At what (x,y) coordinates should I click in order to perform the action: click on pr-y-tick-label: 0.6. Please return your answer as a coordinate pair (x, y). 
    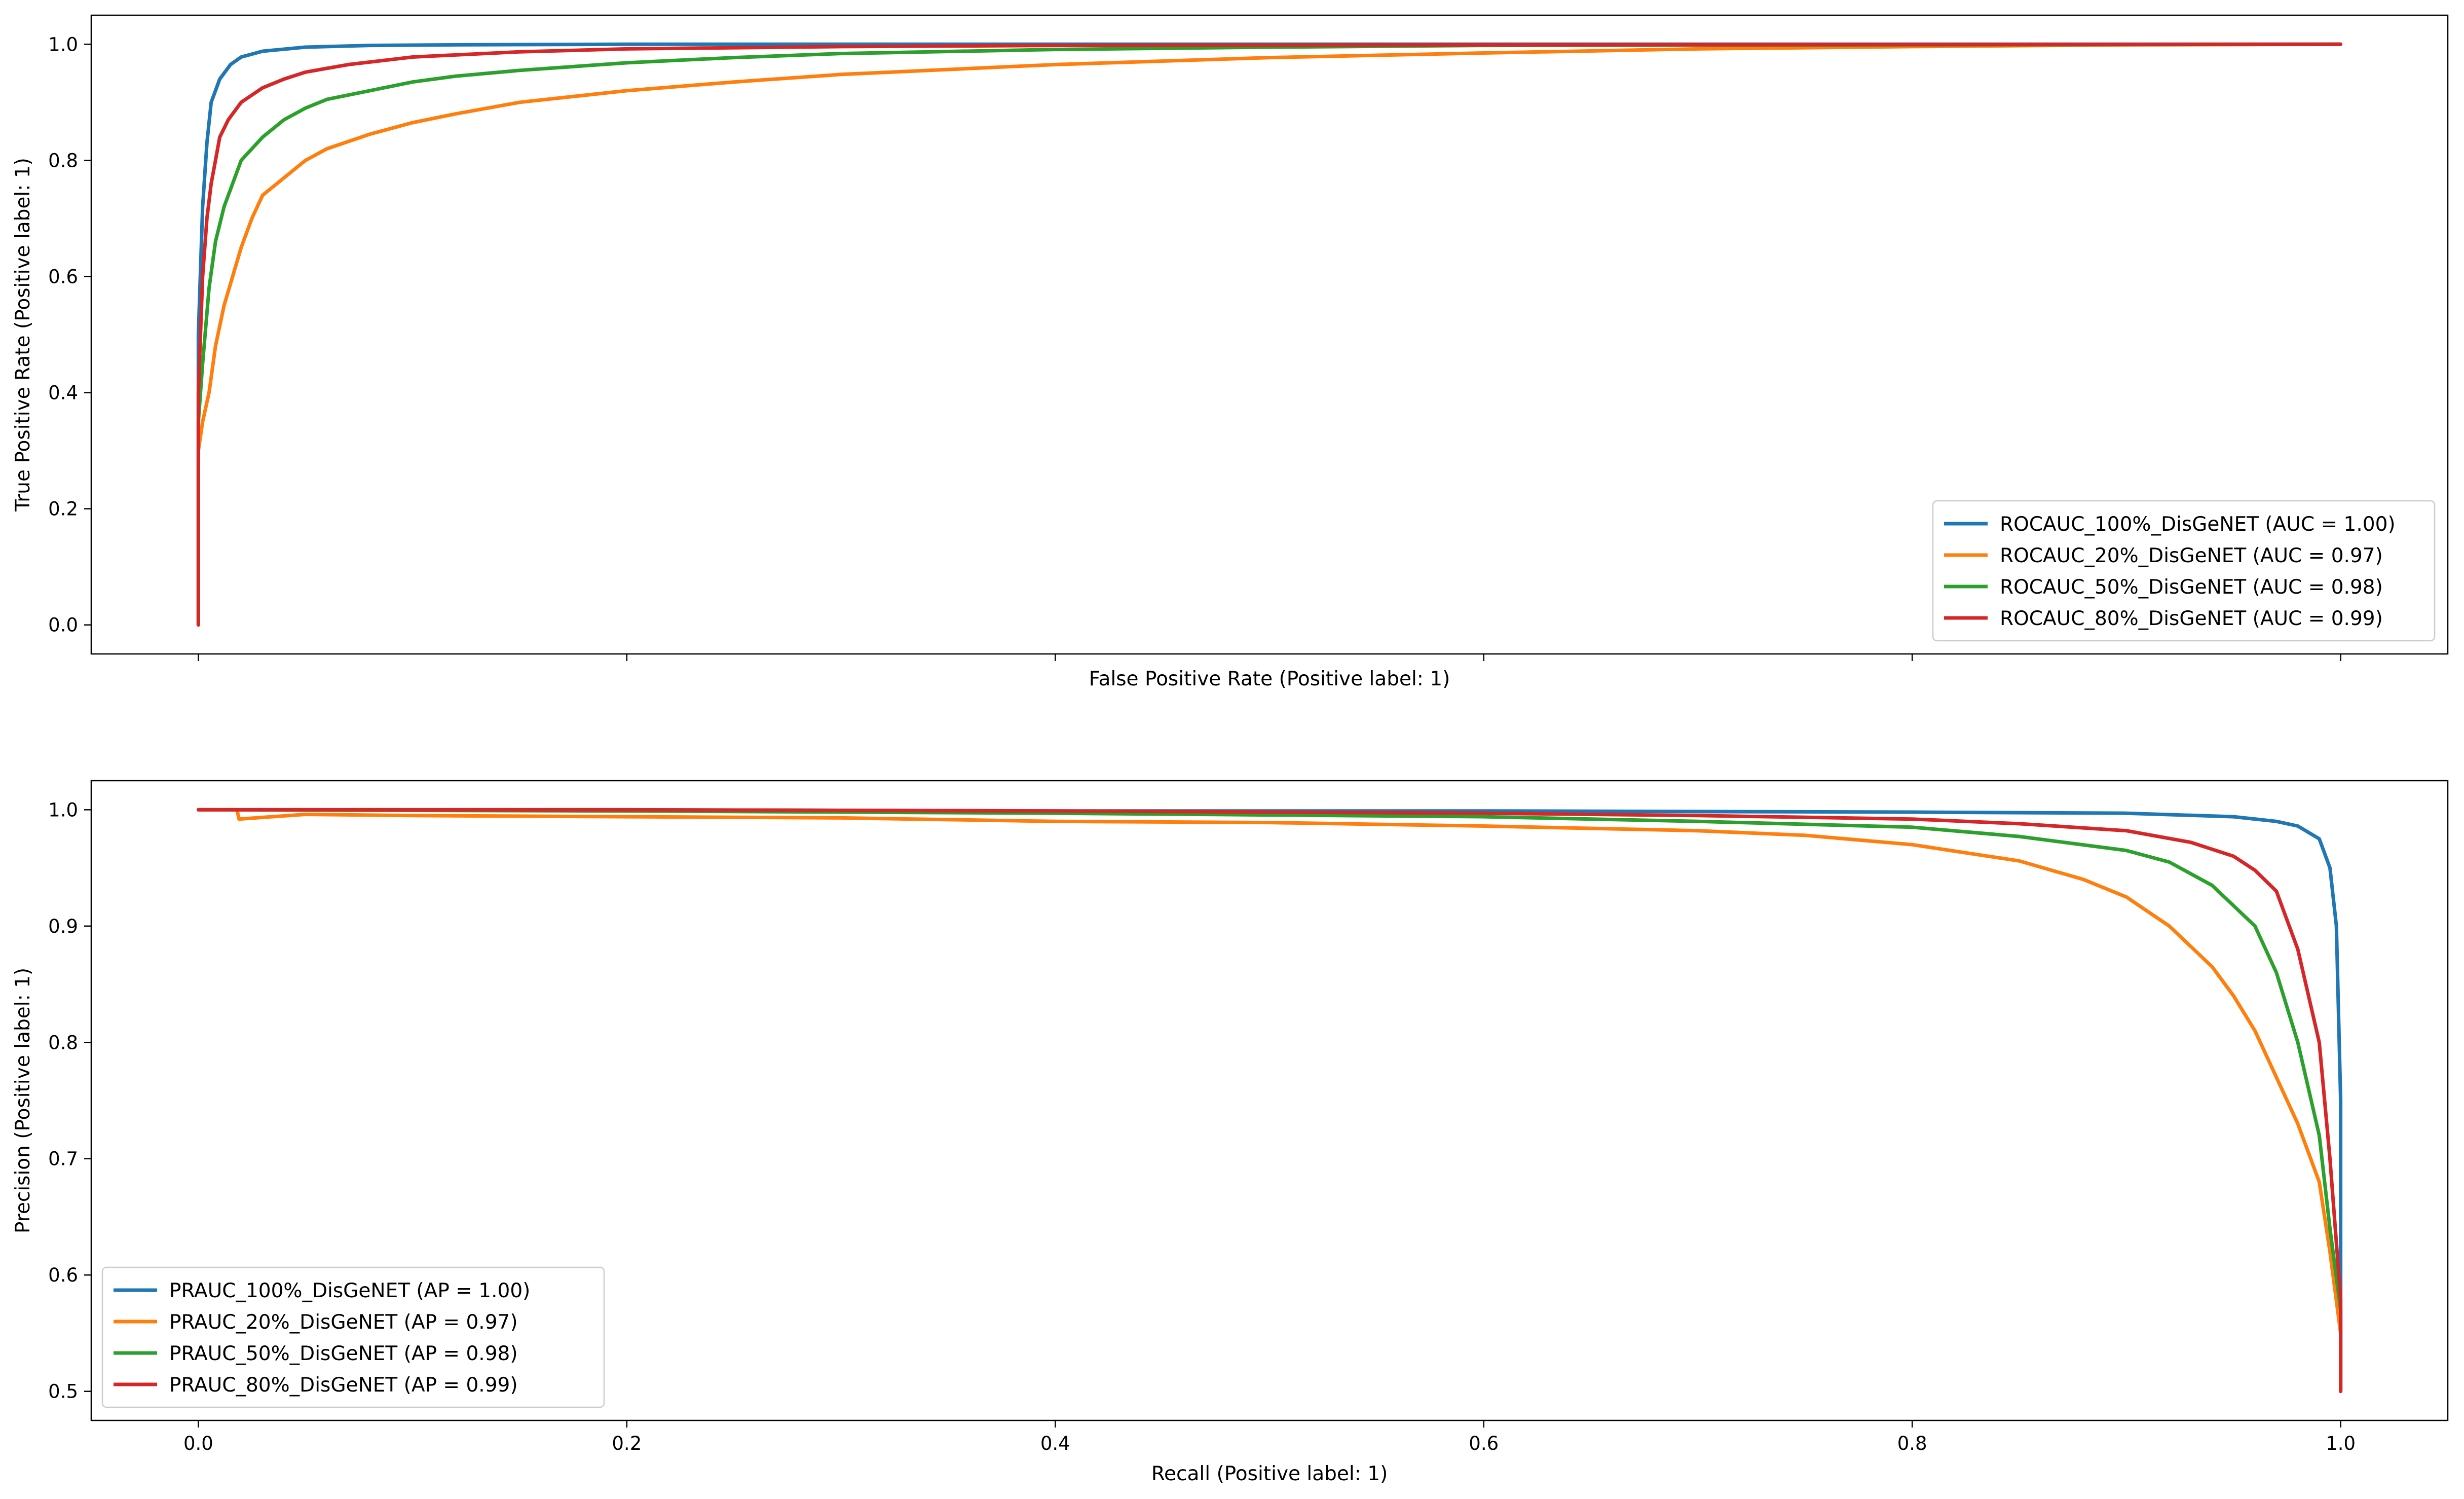
    Looking at the image, I should click on (63, 1275).